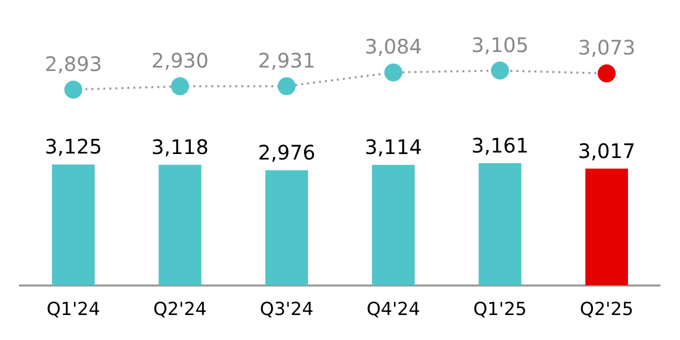 This screenshot has height=340, width=680. What do you see at coordinates (607, 48) in the screenshot?
I see `data-label: 3,073` at bounding box center [607, 48].